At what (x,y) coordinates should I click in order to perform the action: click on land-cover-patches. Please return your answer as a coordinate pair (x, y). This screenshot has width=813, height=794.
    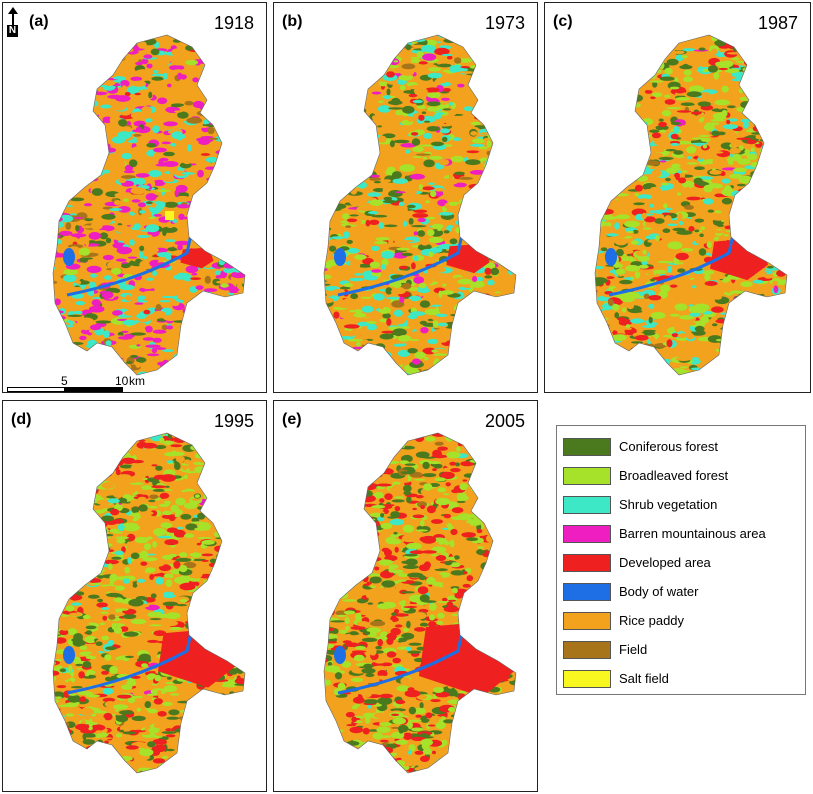
    Looking at the image, I should click on (143, 603).